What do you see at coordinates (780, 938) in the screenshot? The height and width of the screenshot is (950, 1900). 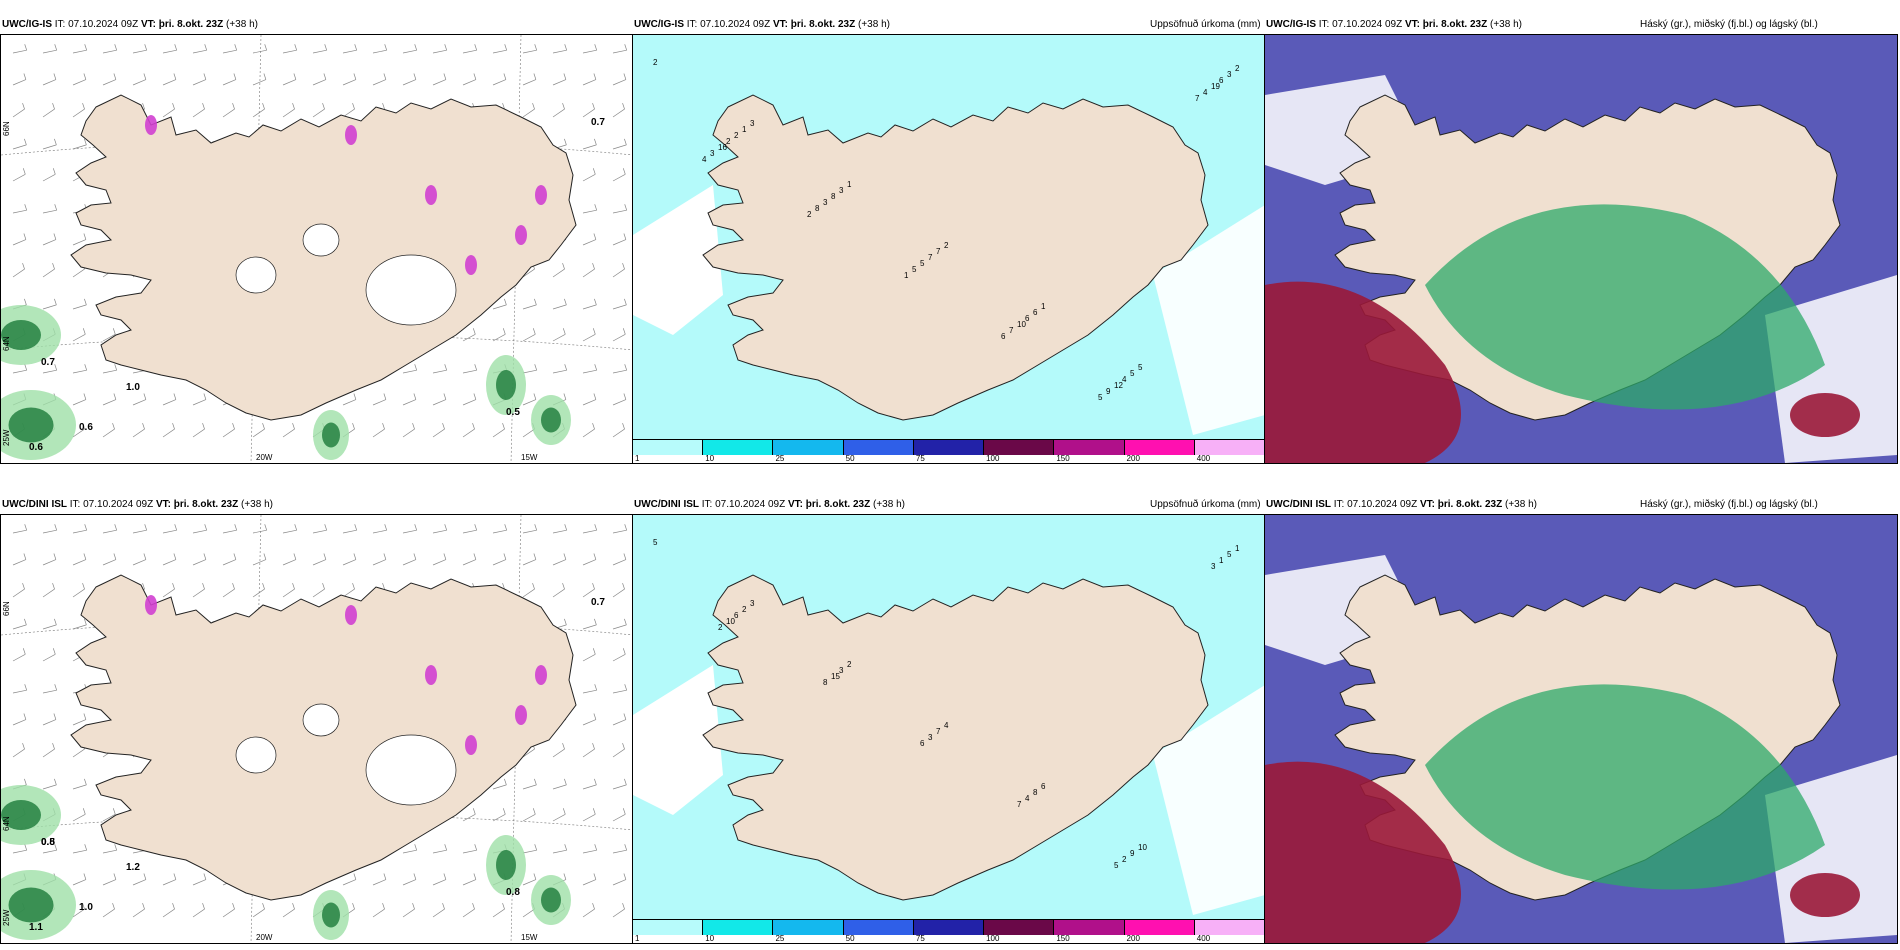 I see `colorbar-label: 25` at bounding box center [780, 938].